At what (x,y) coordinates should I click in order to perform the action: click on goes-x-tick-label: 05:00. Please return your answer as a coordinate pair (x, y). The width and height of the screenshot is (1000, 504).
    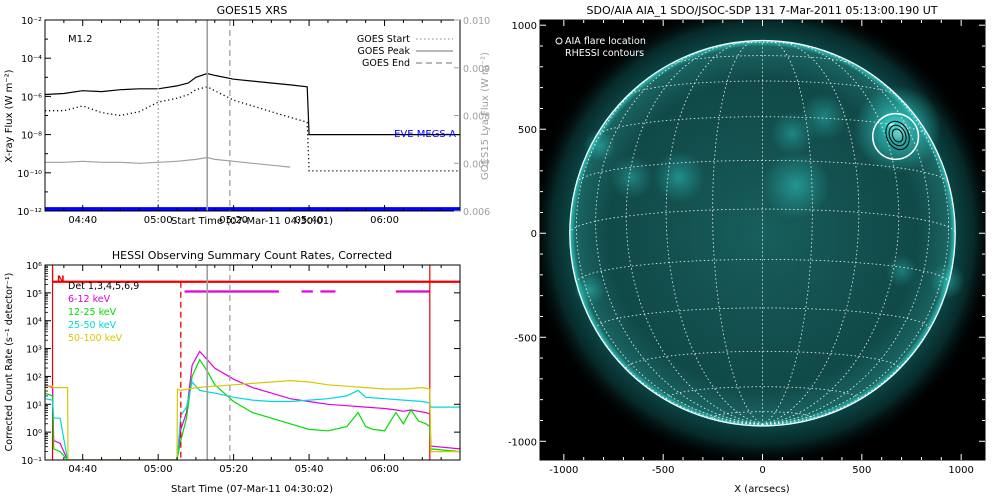
    Looking at the image, I should click on (158, 220).